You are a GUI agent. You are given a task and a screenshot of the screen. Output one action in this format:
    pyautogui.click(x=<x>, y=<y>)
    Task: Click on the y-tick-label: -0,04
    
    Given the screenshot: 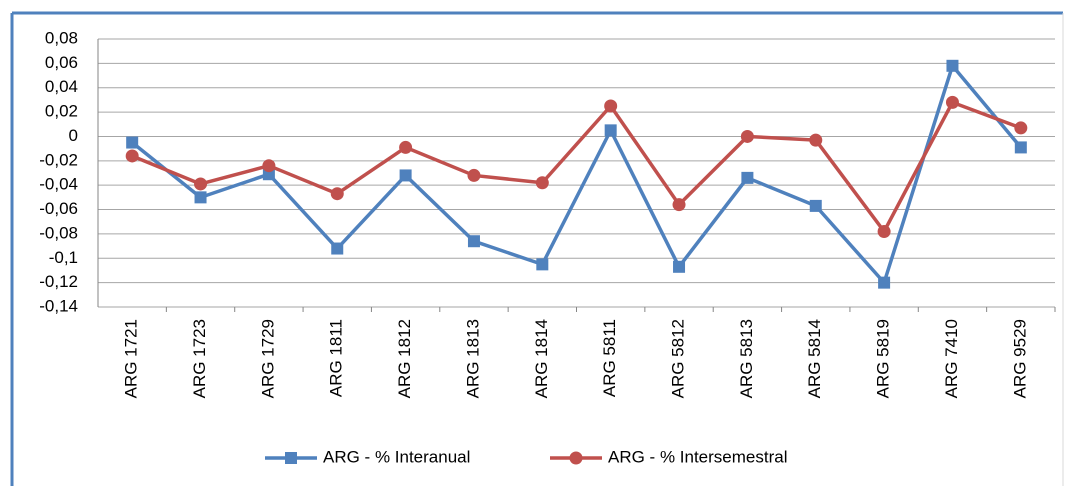 What is the action you would take?
    pyautogui.click(x=58, y=184)
    